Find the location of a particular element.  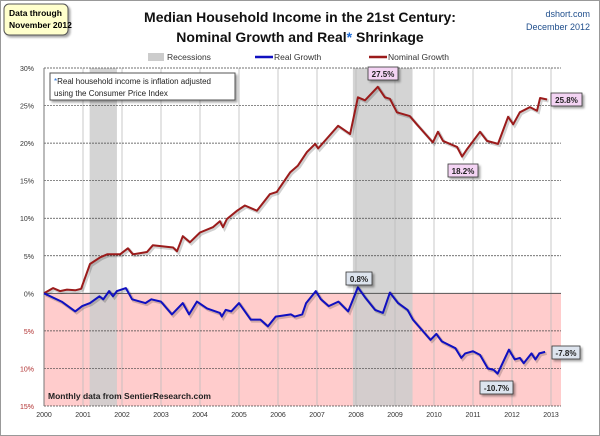

data-label-text: -10.7% is located at coordinates (496, 388).